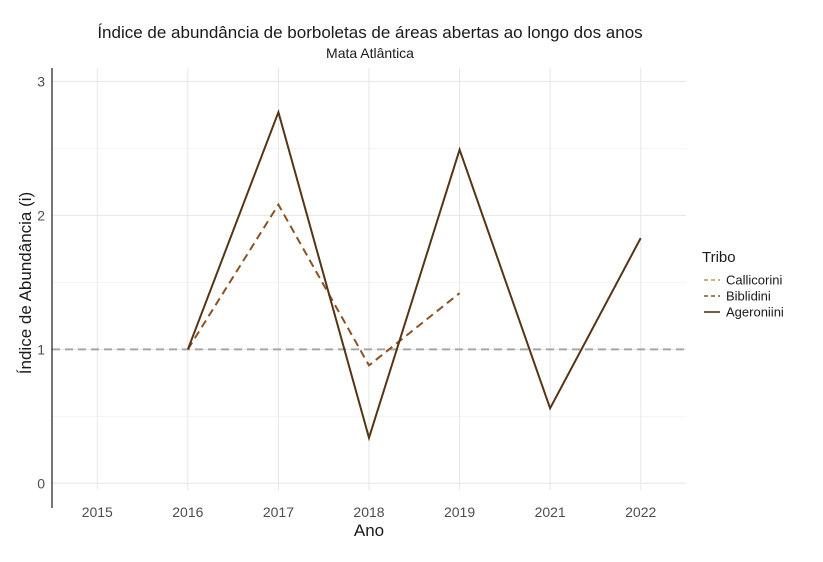  Describe the element at coordinates (748, 296) in the screenshot. I see `legend-label-biblidini: Biblidini` at that location.